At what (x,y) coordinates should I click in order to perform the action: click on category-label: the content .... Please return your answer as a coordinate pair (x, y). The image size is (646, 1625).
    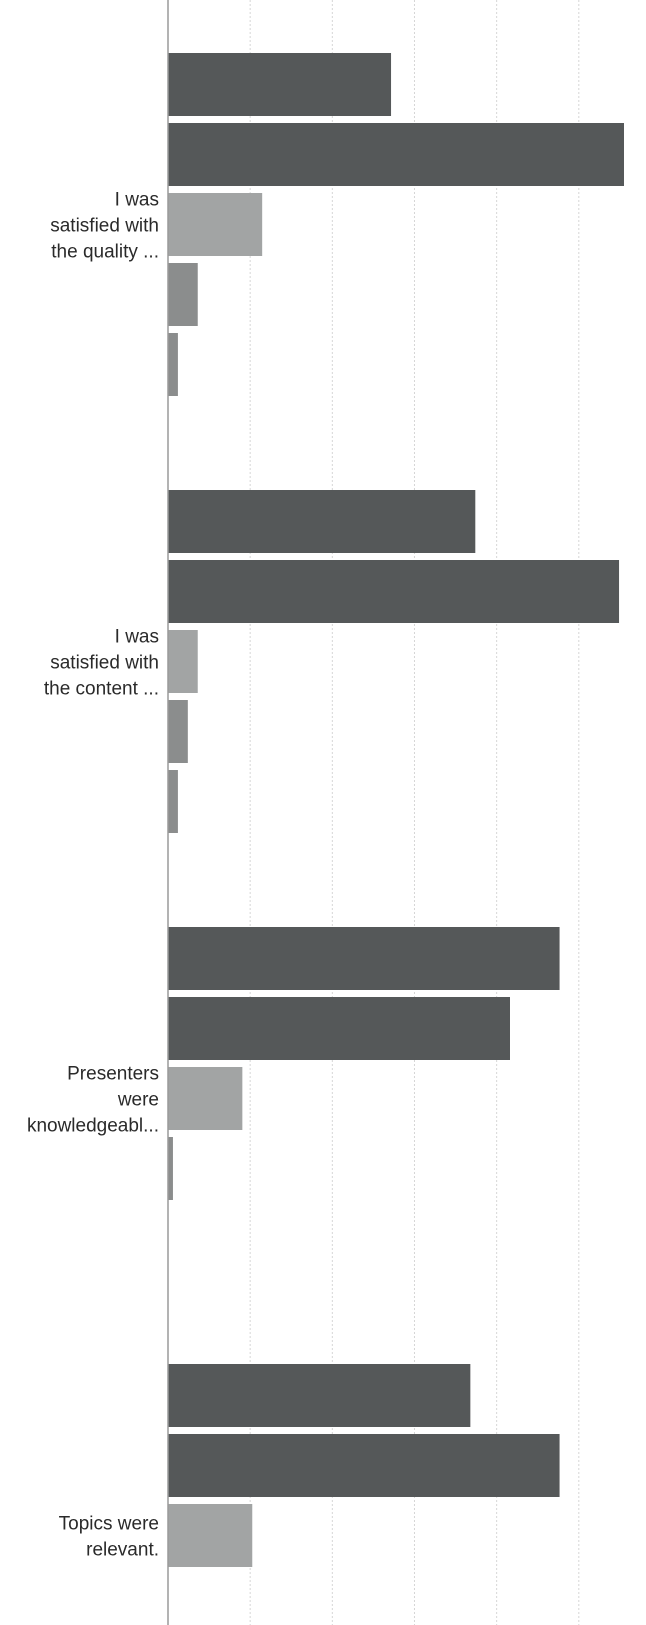
    Looking at the image, I should click on (101, 689).